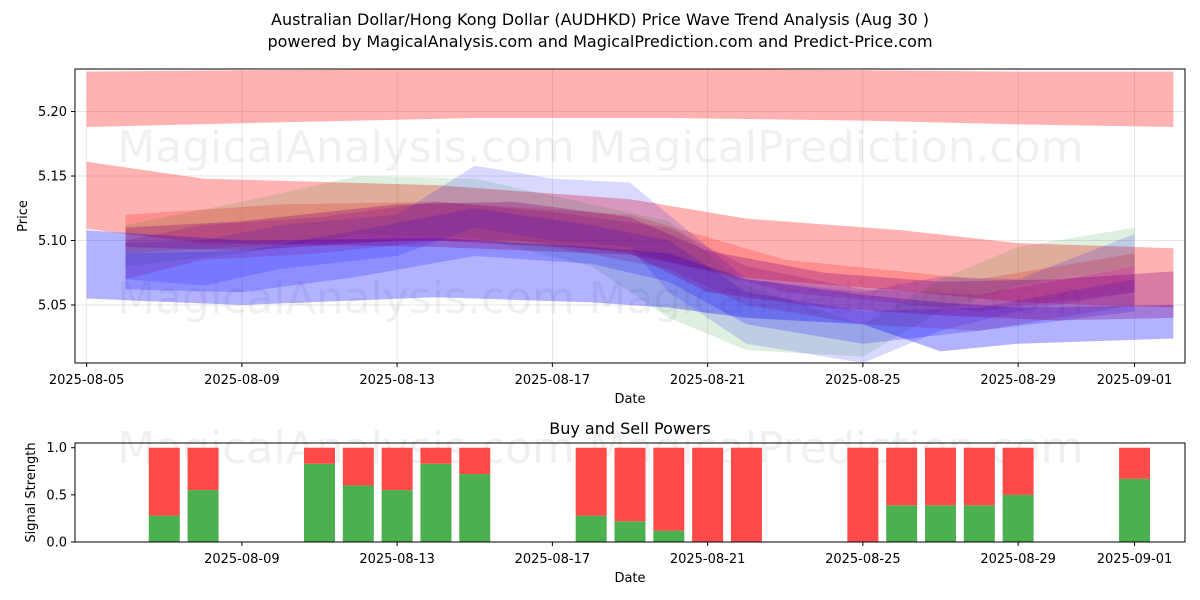  Describe the element at coordinates (23, 216) in the screenshot. I see `y-axis-label: Price` at that location.